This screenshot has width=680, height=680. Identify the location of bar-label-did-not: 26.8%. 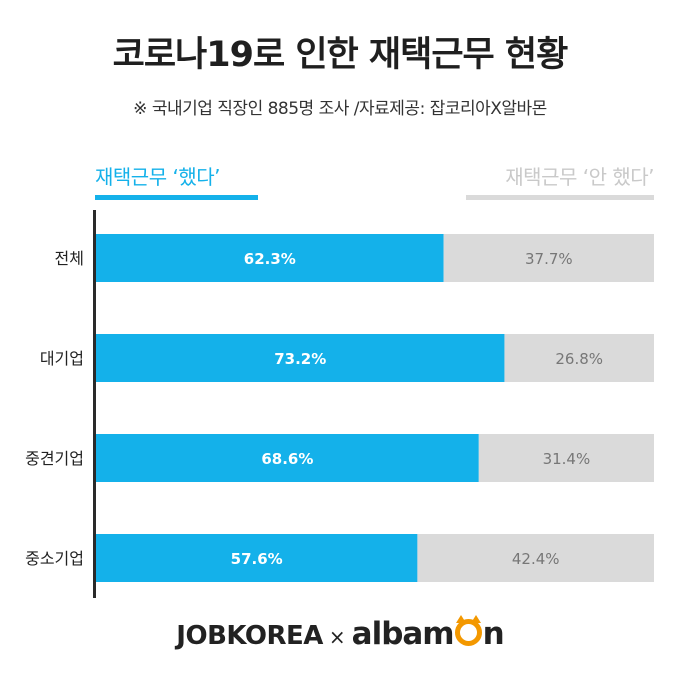
(579, 359).